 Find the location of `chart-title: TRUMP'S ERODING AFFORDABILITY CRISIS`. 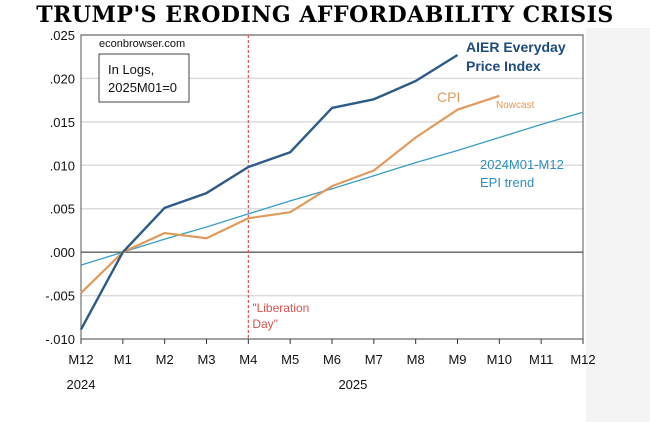

chart-title: TRUMP'S ERODING AFFORDABILITY CRISIS is located at coordinates (325, 15).